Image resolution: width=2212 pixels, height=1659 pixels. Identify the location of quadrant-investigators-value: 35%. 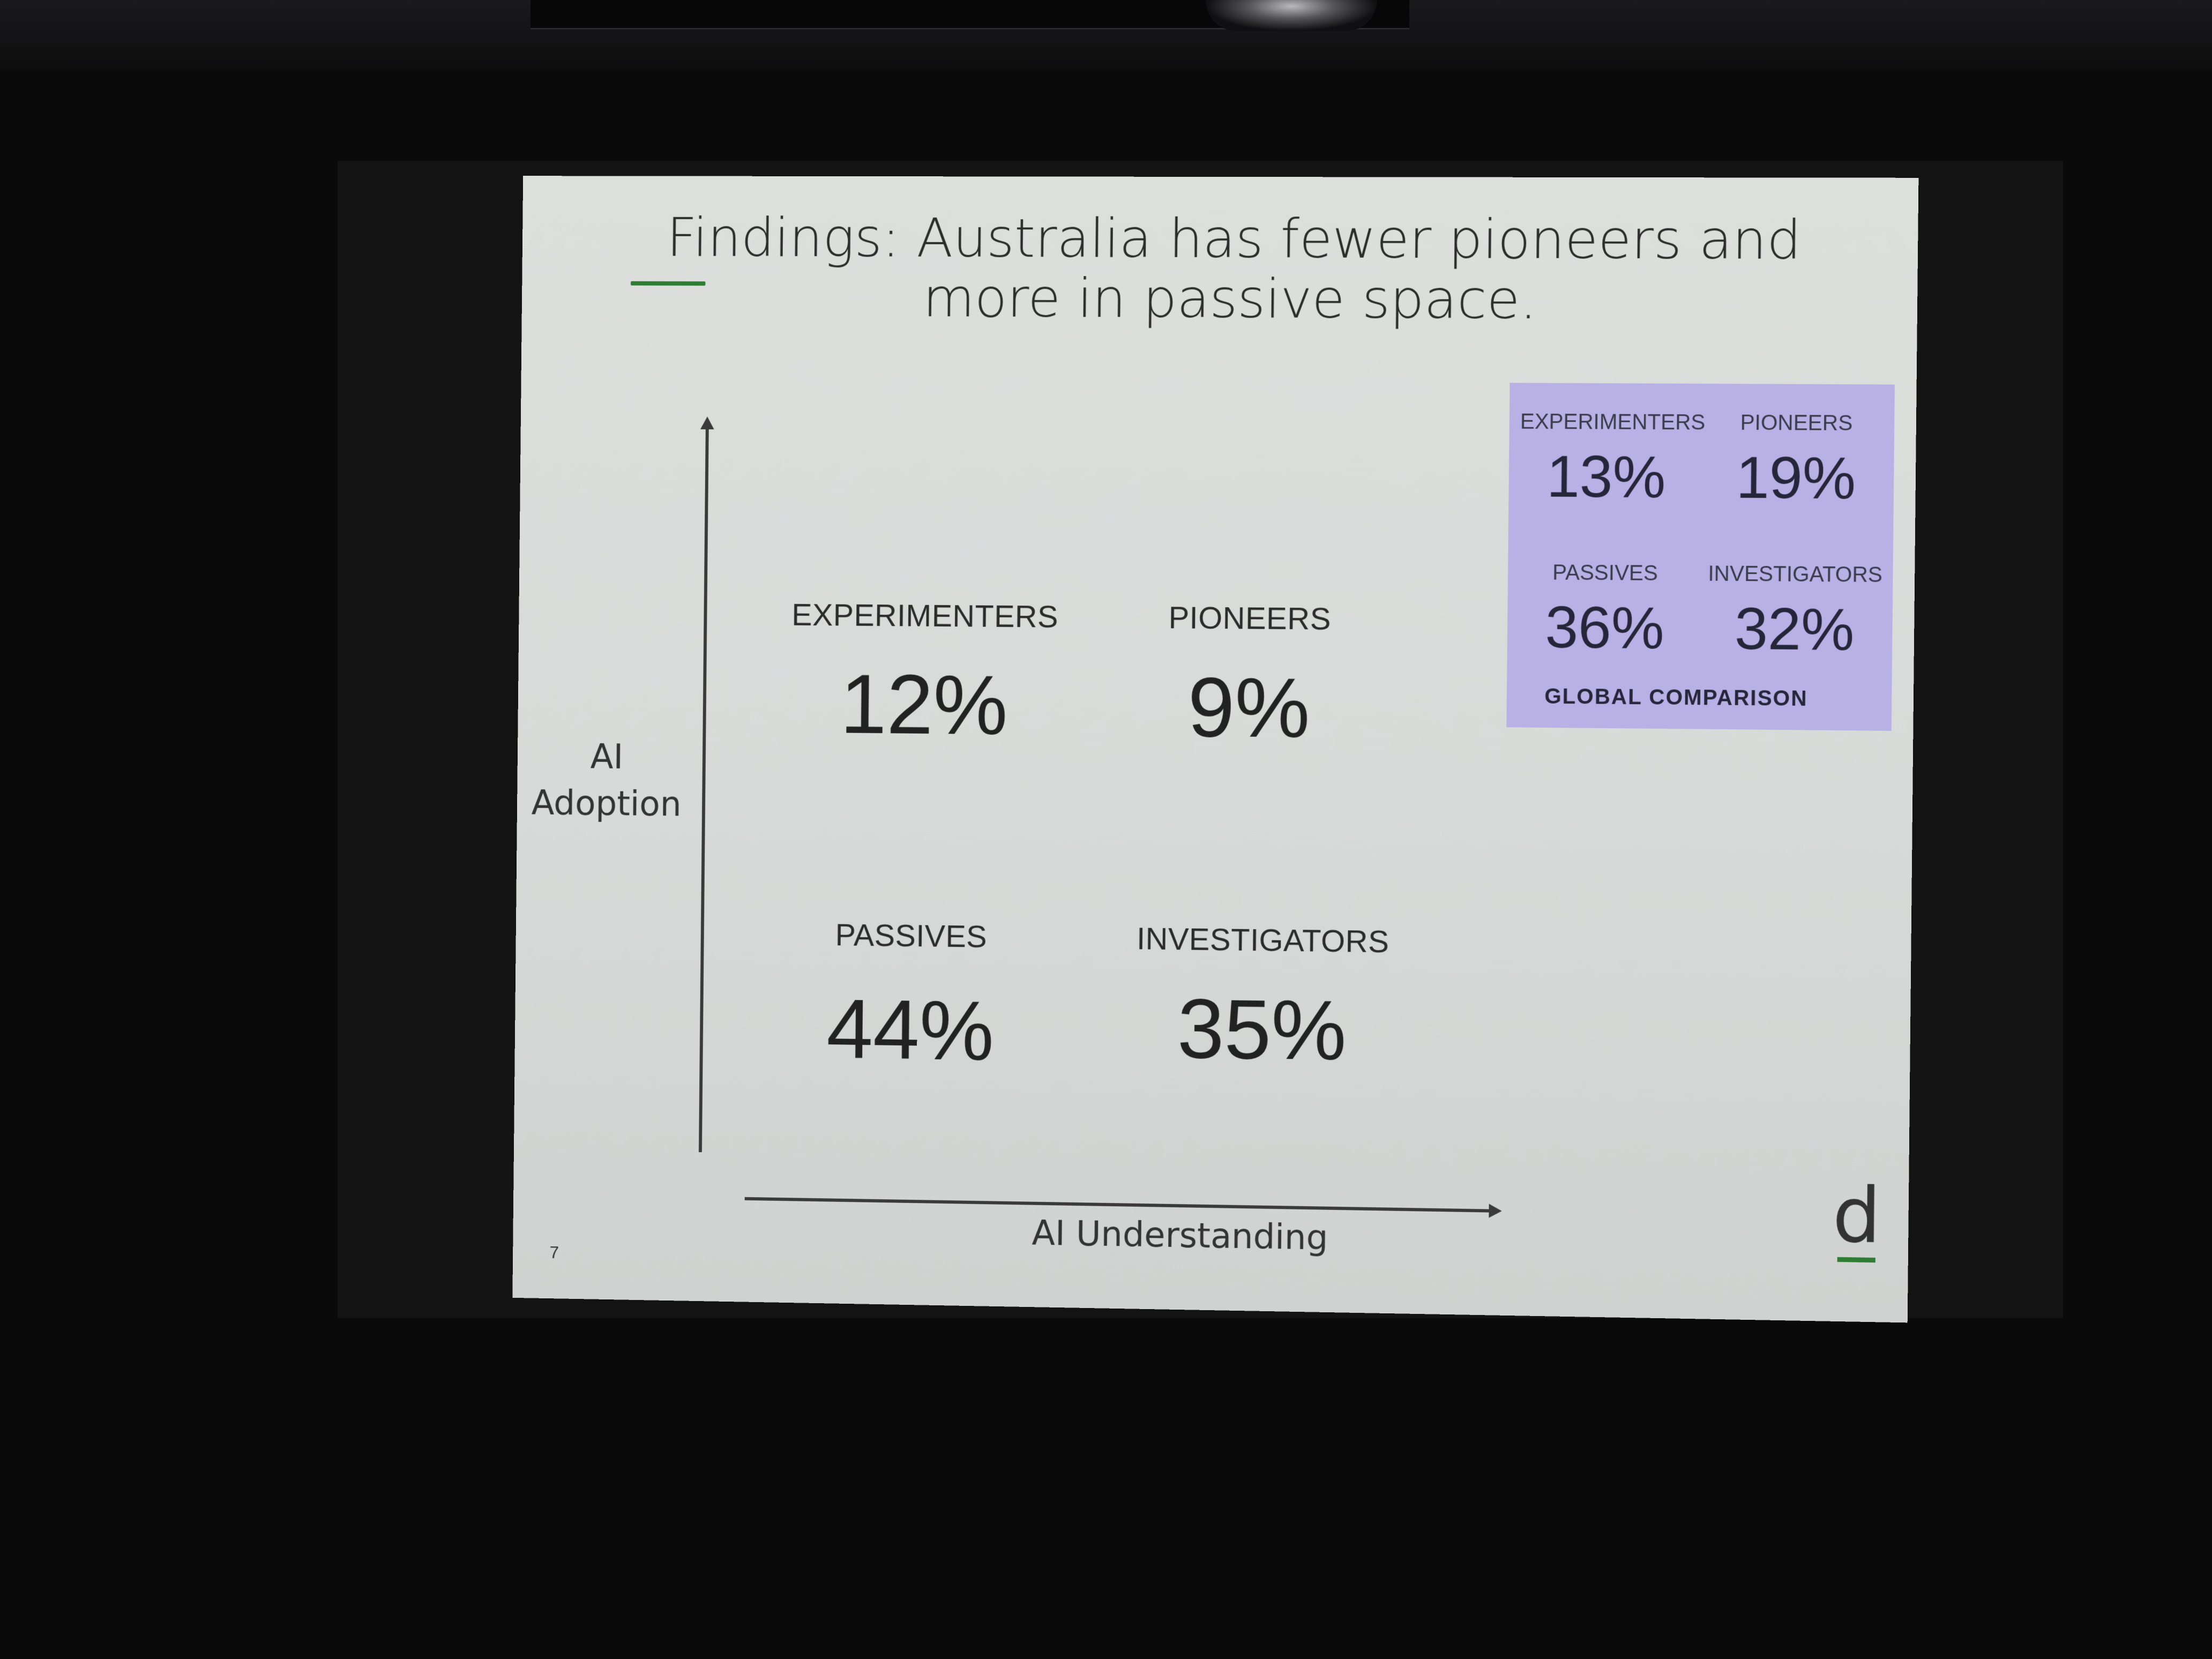
(1262, 1030).